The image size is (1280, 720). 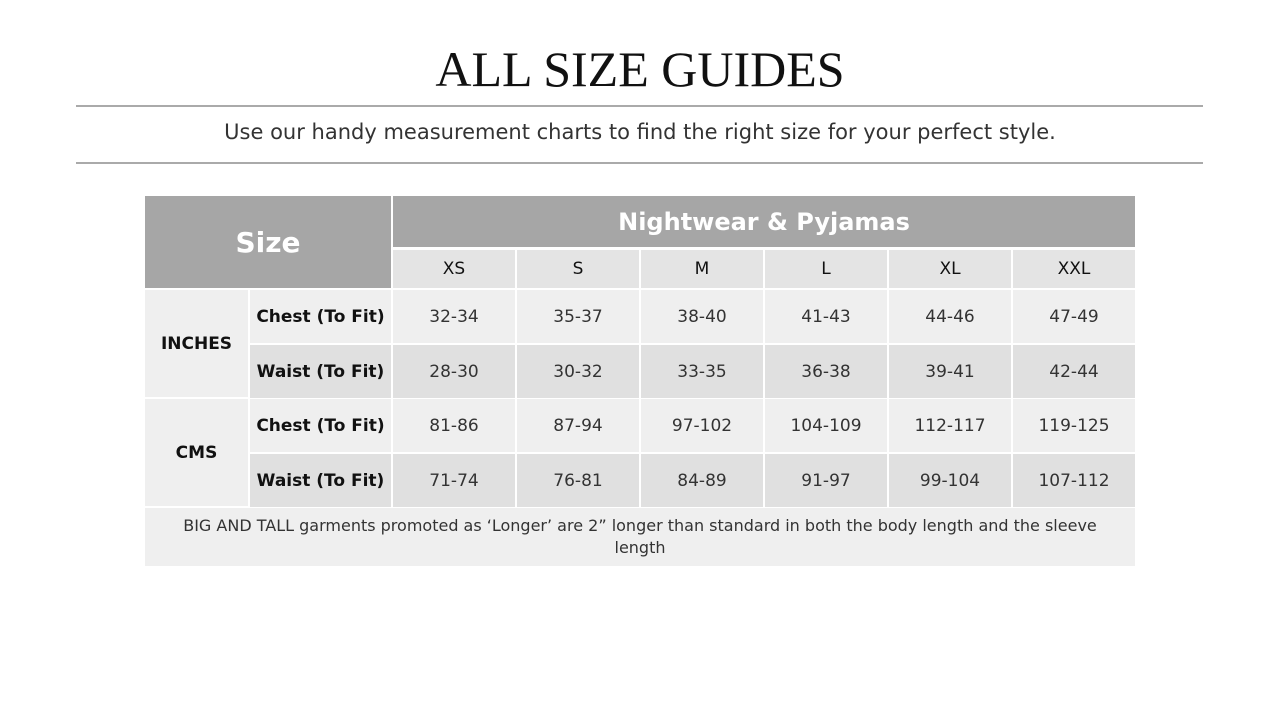 I want to click on table-cell: 41-43, so click(x=826, y=316).